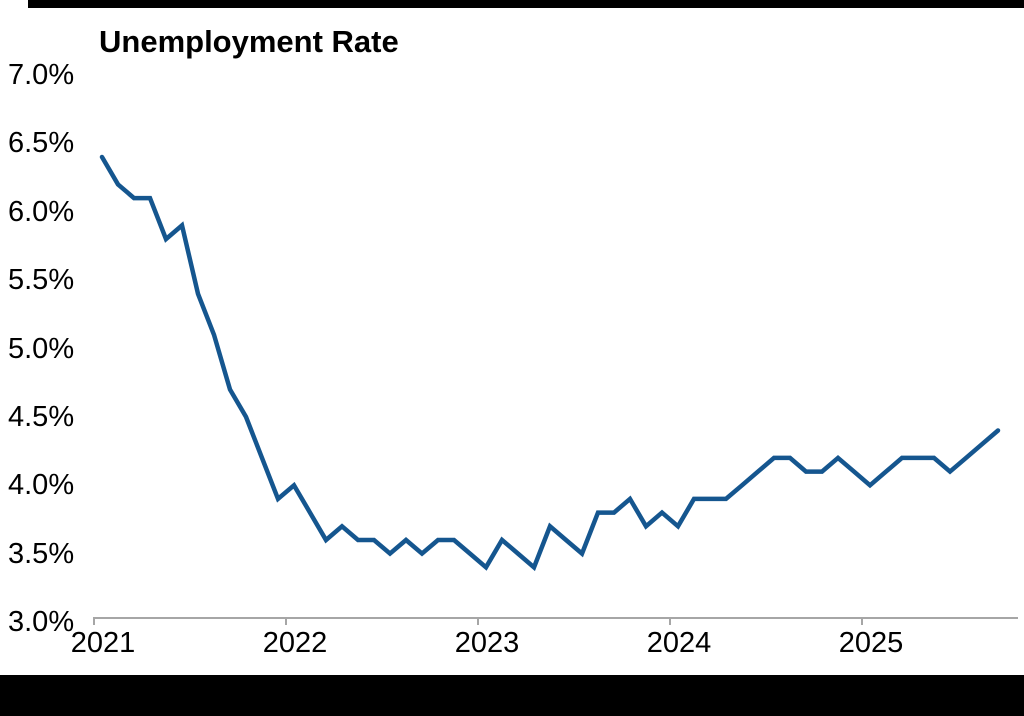 The height and width of the screenshot is (716, 1024). Describe the element at coordinates (871, 643) in the screenshot. I see `x-axis-label-2025: 2025` at that location.